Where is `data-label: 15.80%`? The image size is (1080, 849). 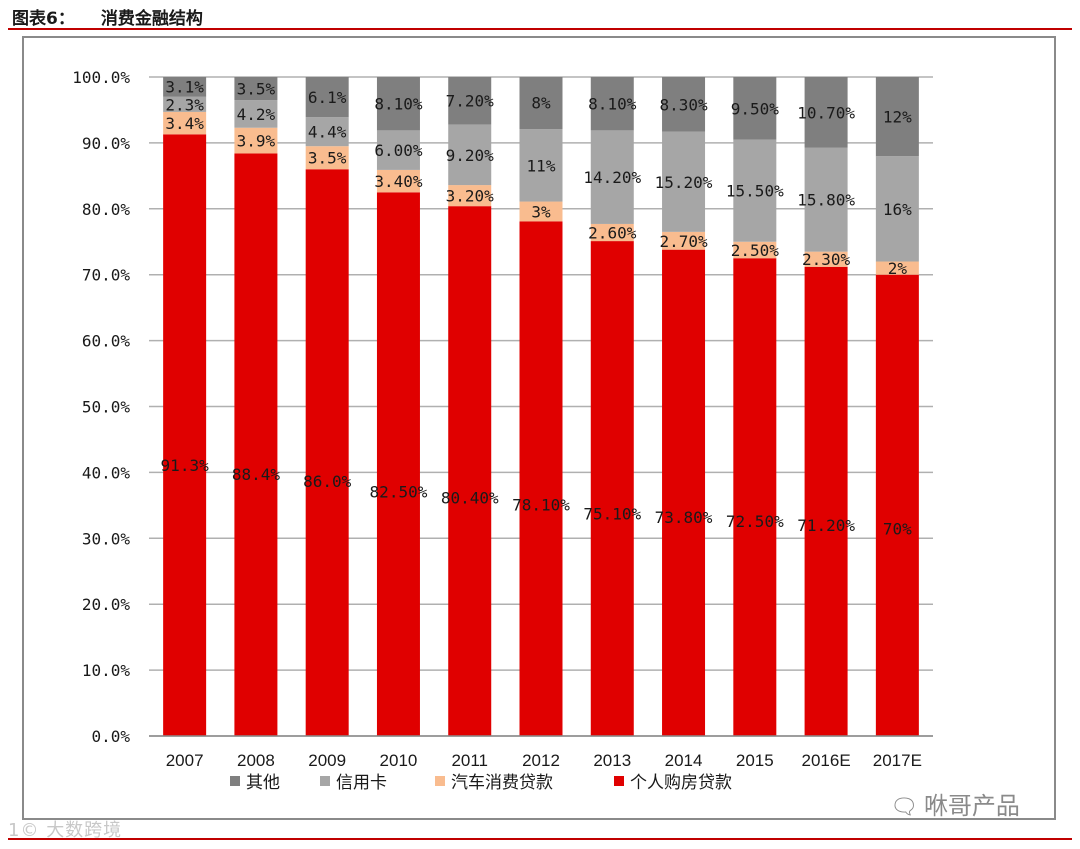 data-label: 15.80% is located at coordinates (826, 200).